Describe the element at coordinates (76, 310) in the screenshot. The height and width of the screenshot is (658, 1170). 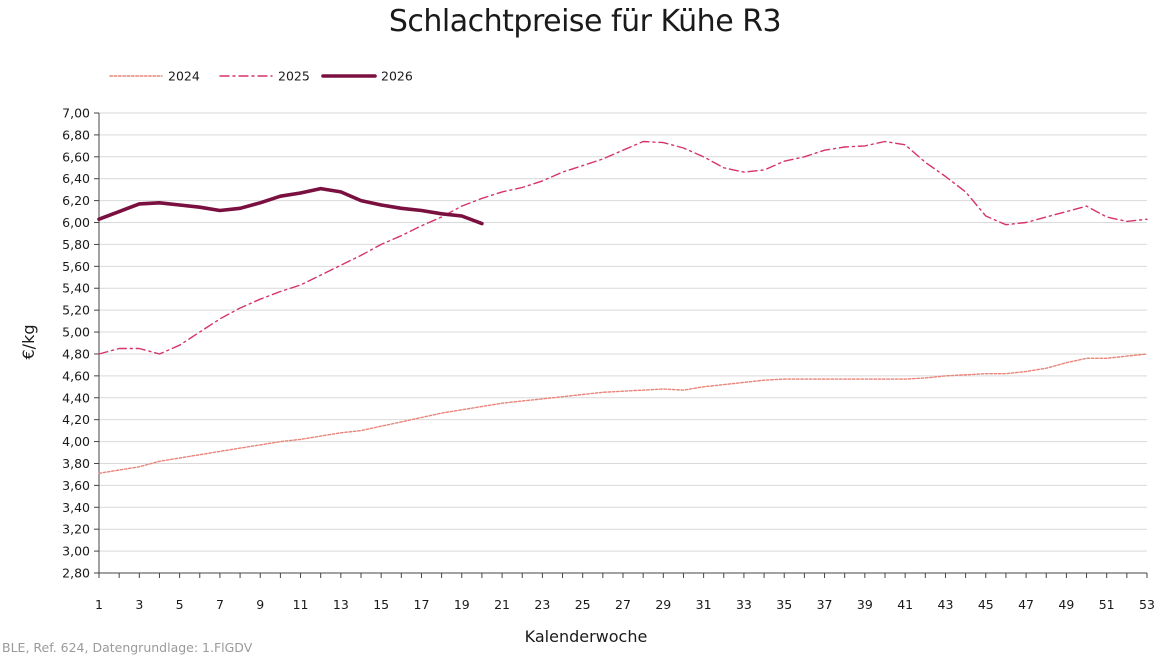
I see `y-tick-label: 5,20` at that location.